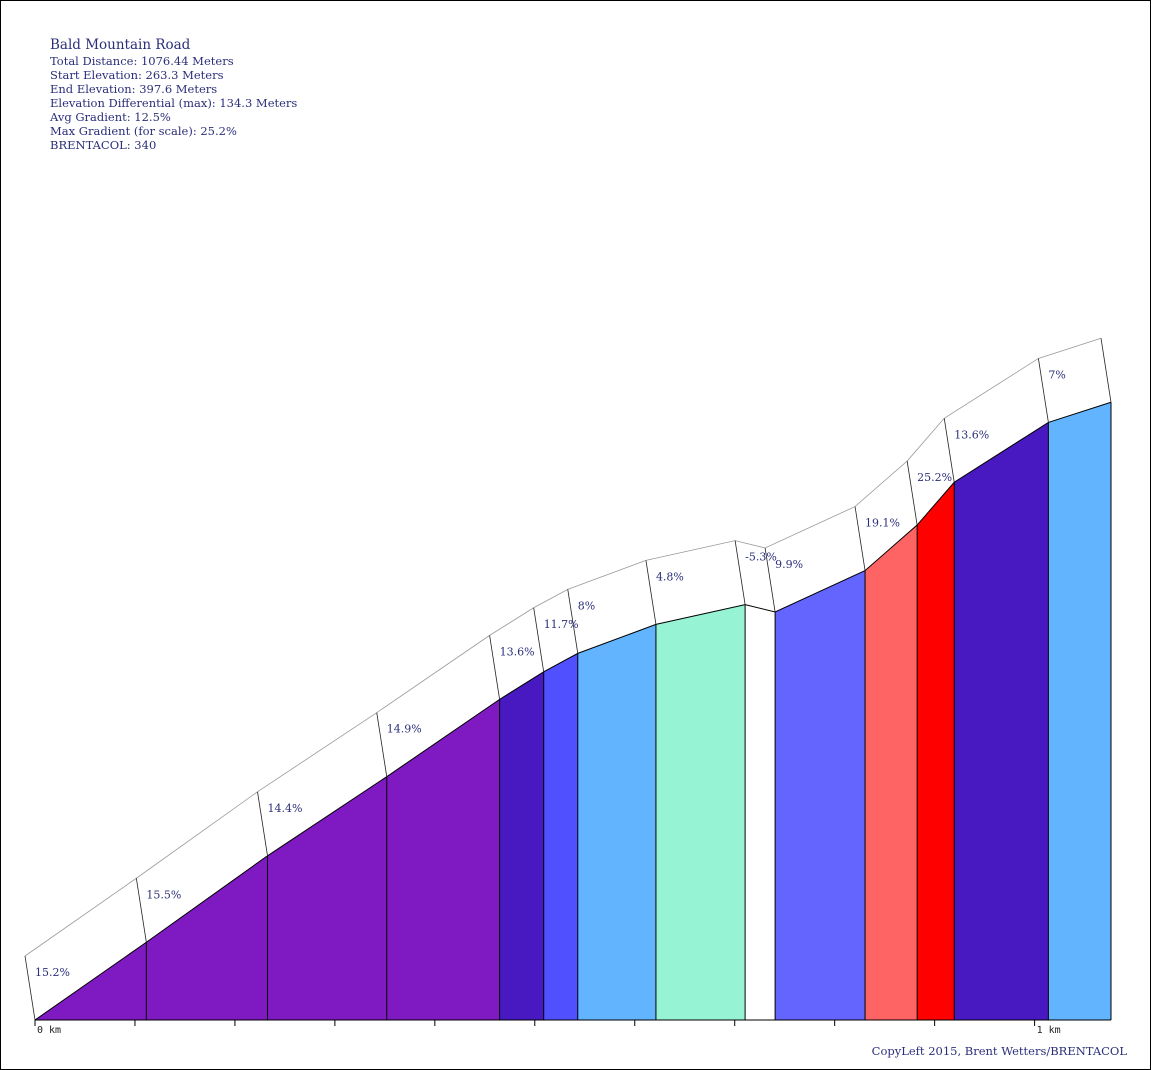 This screenshot has height=1070, width=1151. Describe the element at coordinates (586, 605) in the screenshot. I see `gradient-label: 8%` at that location.